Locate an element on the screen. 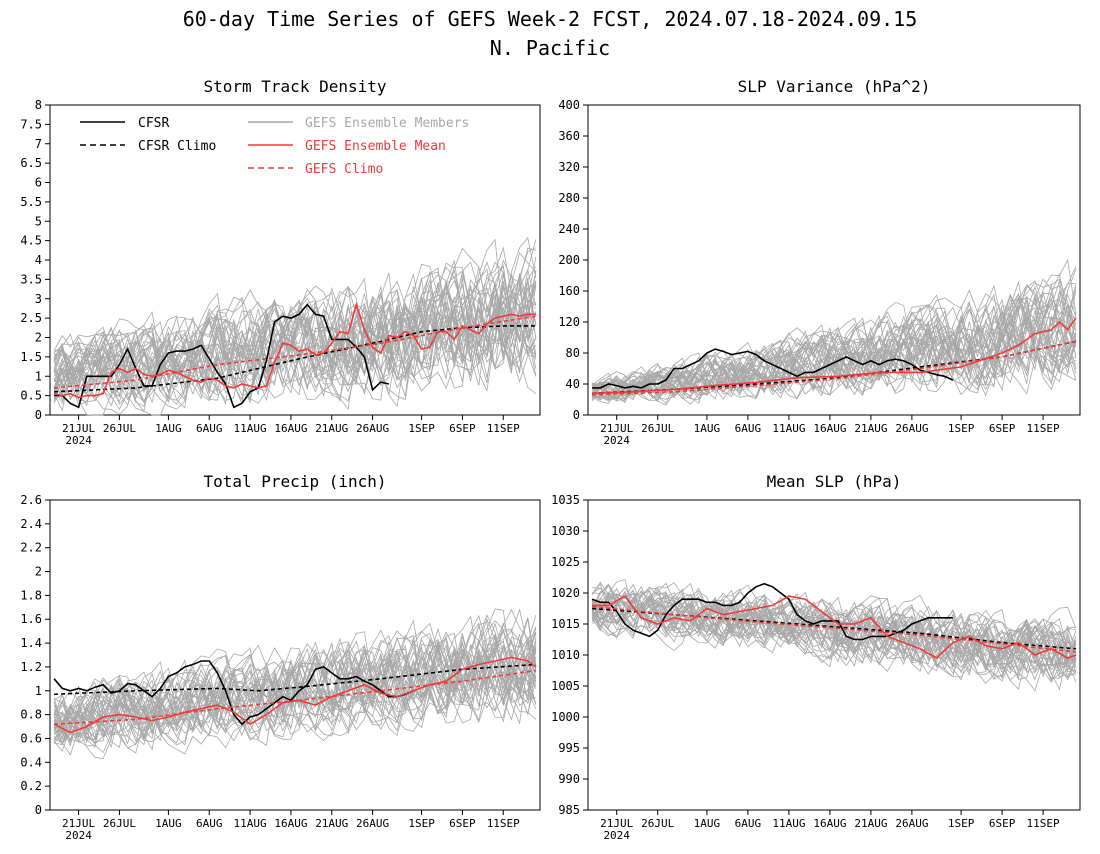 The width and height of the screenshot is (1100, 854). y-tick-label: 4.5 is located at coordinates (31, 241).